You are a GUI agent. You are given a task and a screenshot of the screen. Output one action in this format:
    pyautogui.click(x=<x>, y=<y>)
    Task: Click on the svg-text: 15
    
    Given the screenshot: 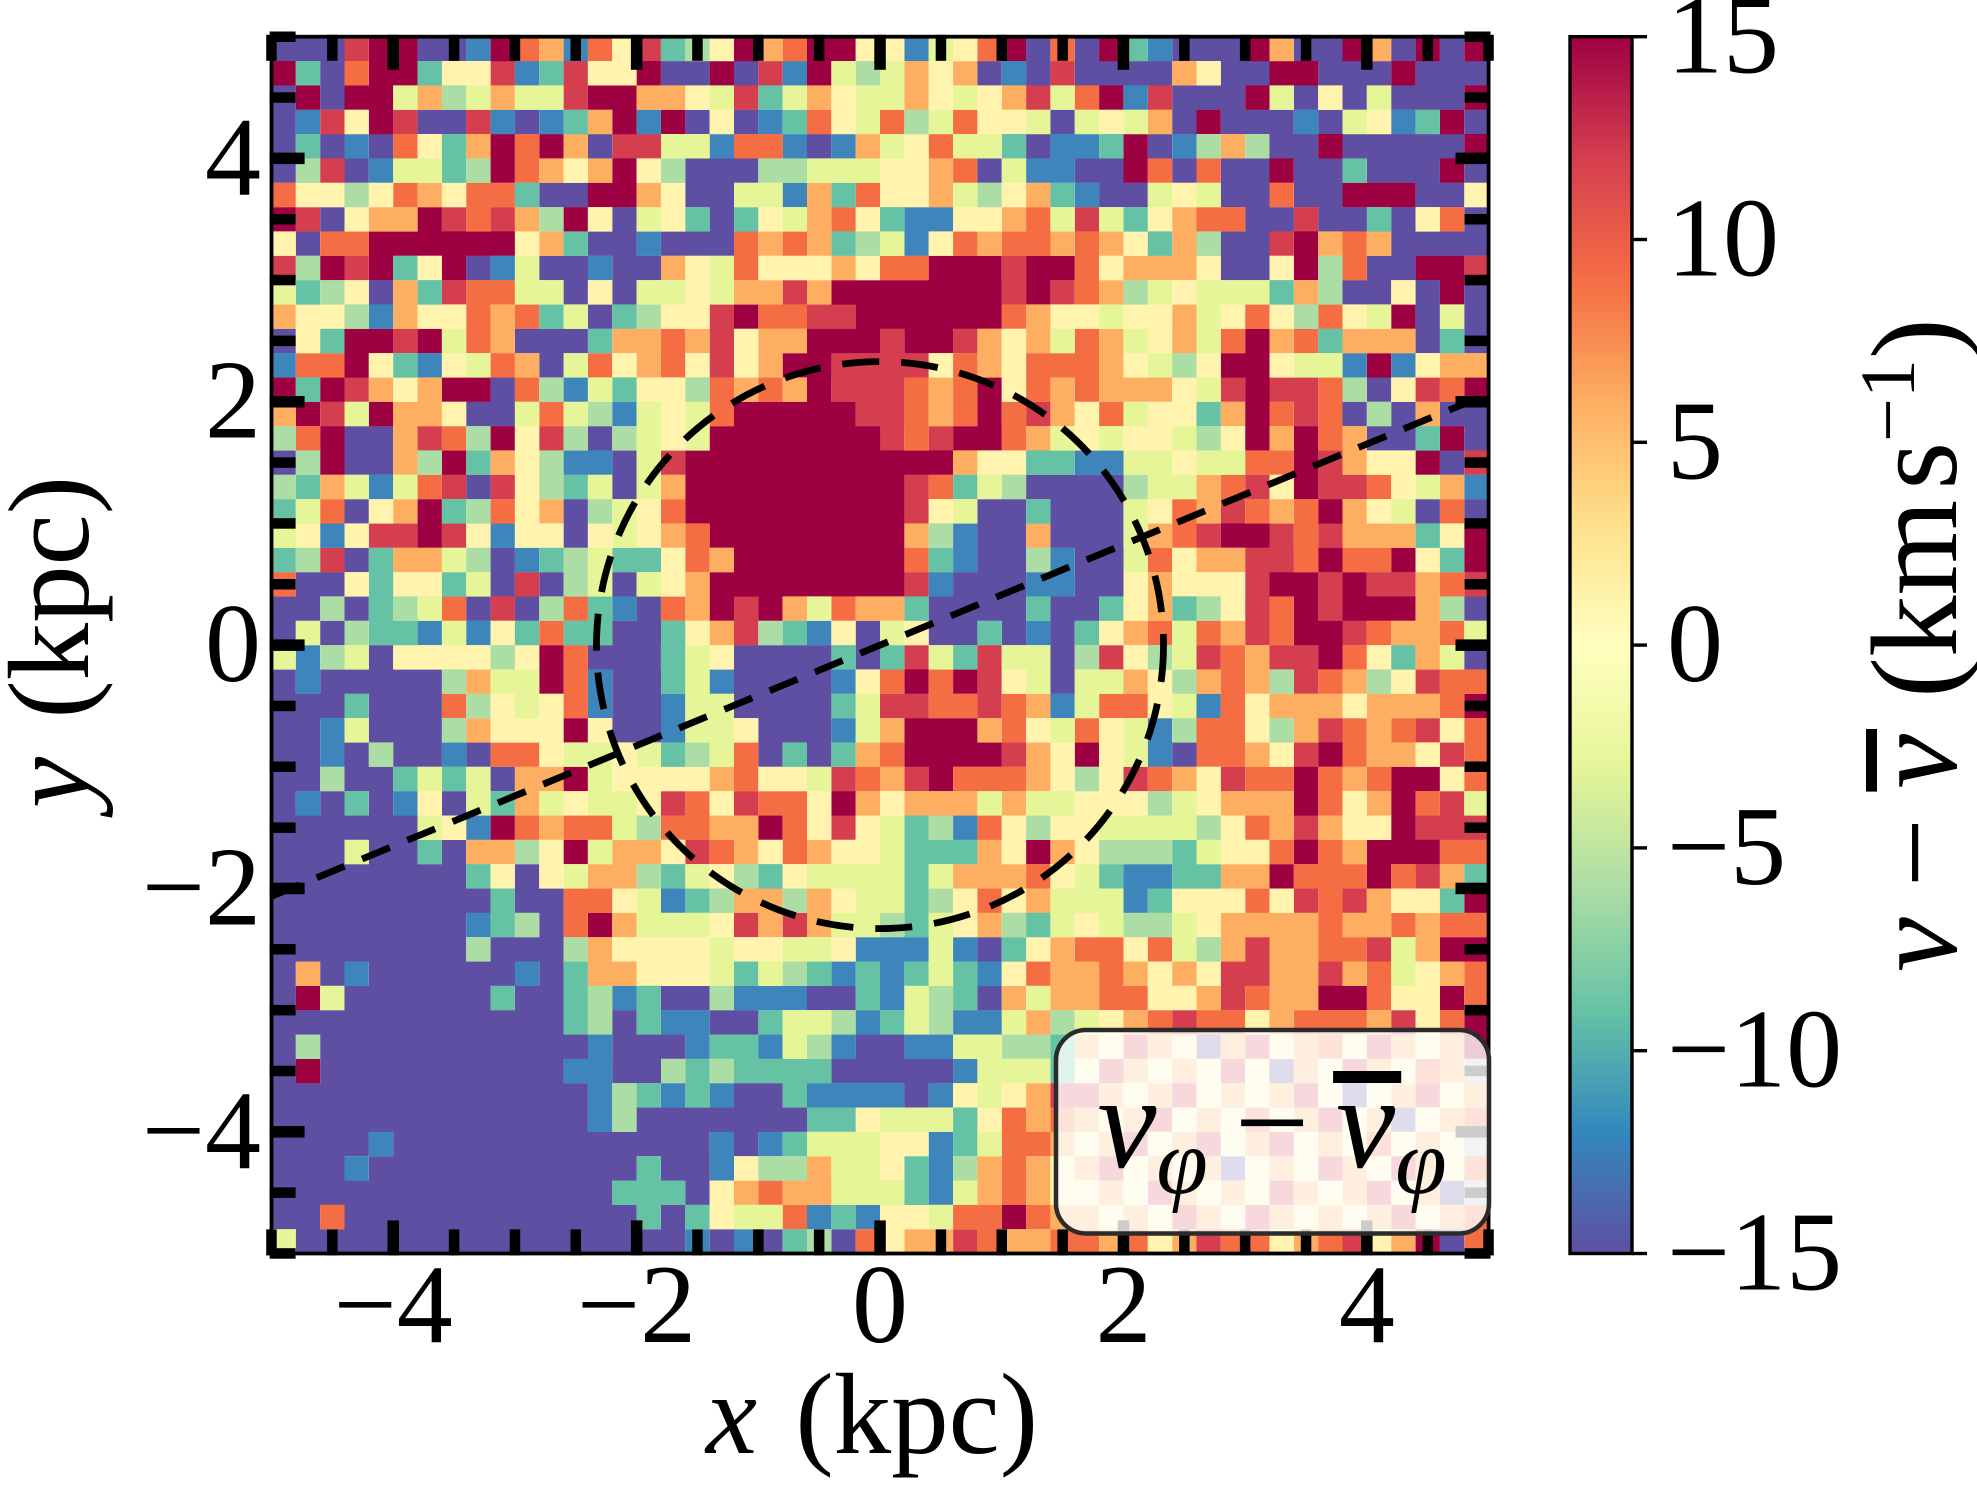 What is the action you would take?
    pyautogui.click(x=1723, y=49)
    